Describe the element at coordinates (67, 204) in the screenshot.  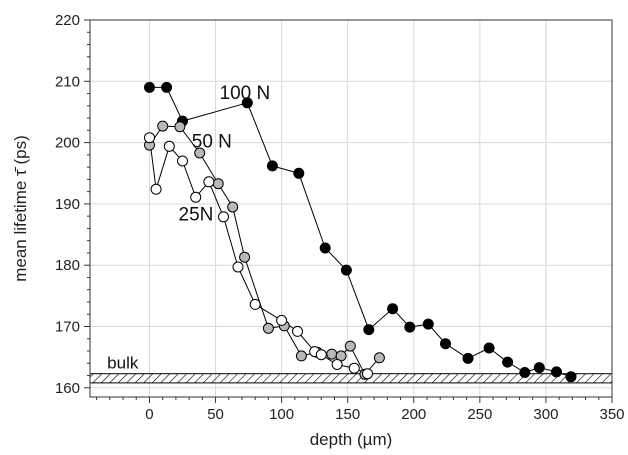
I see `y-tick-label: 190` at that location.